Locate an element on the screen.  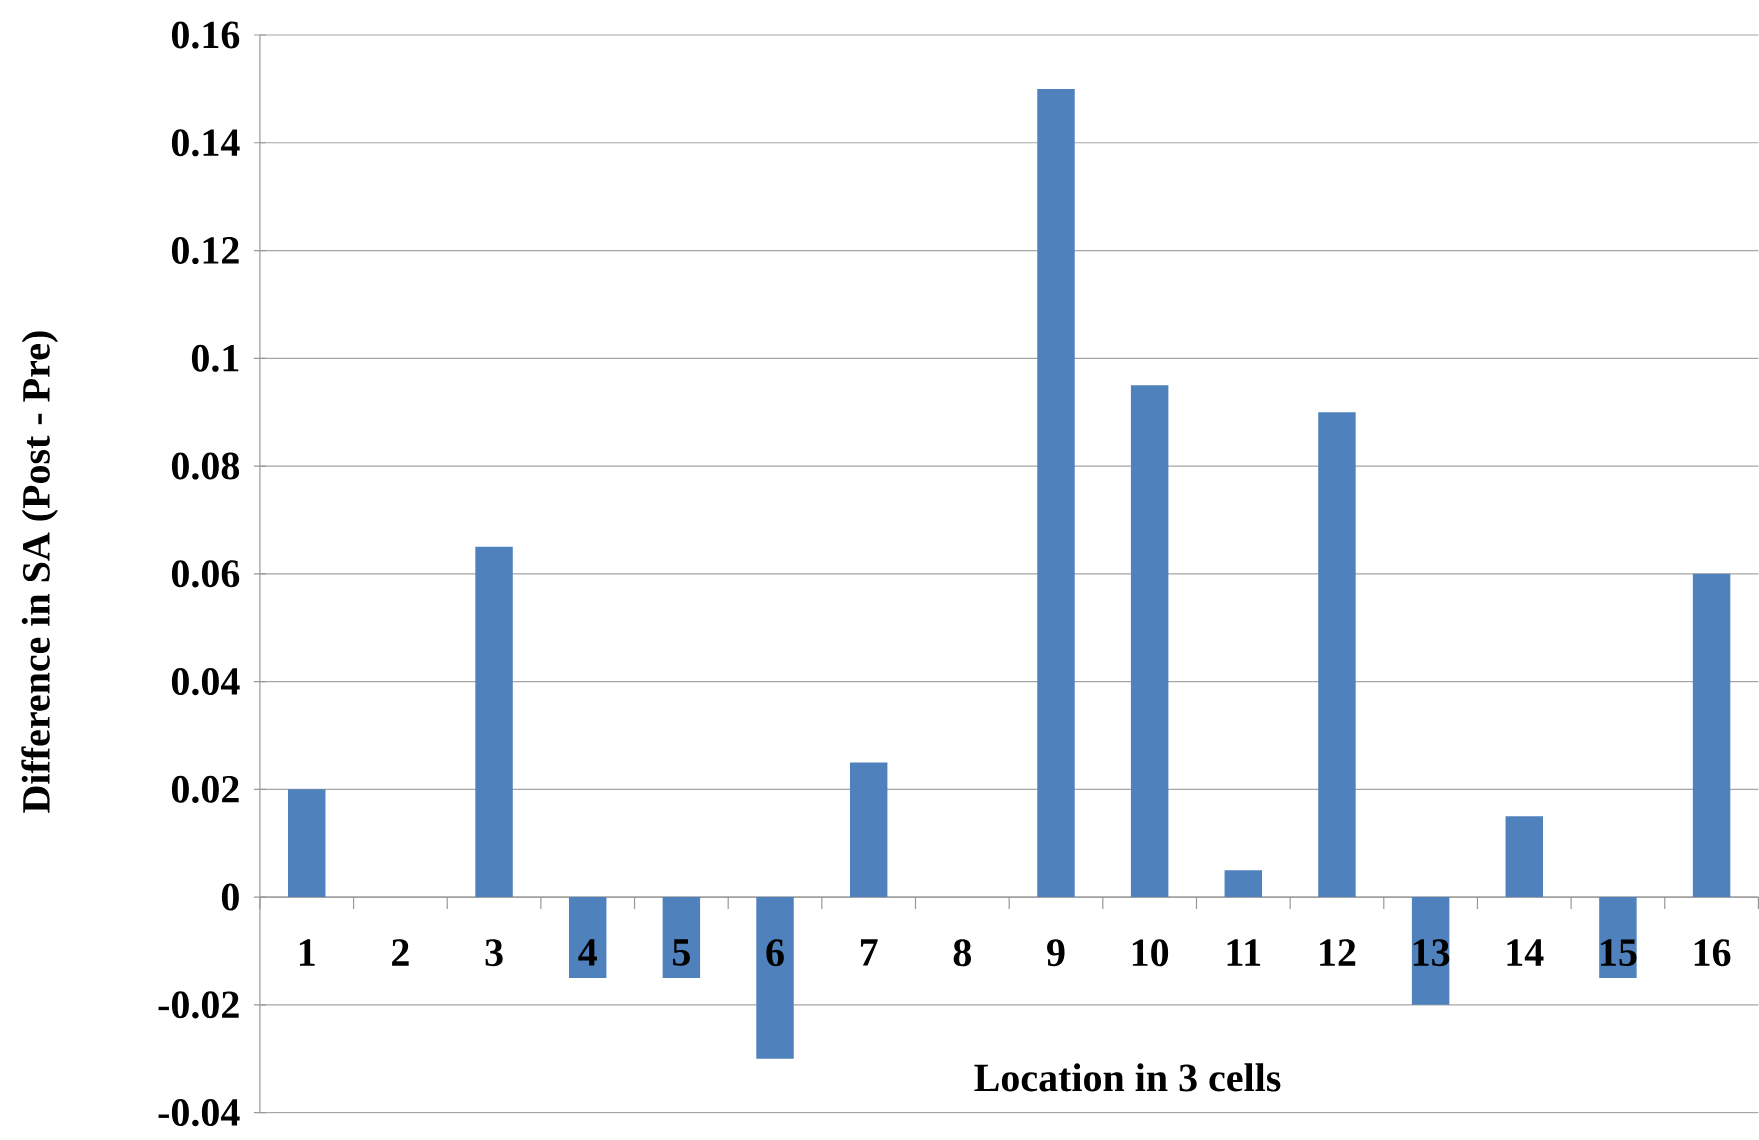
x-tick-label: 8 is located at coordinates (962, 953).